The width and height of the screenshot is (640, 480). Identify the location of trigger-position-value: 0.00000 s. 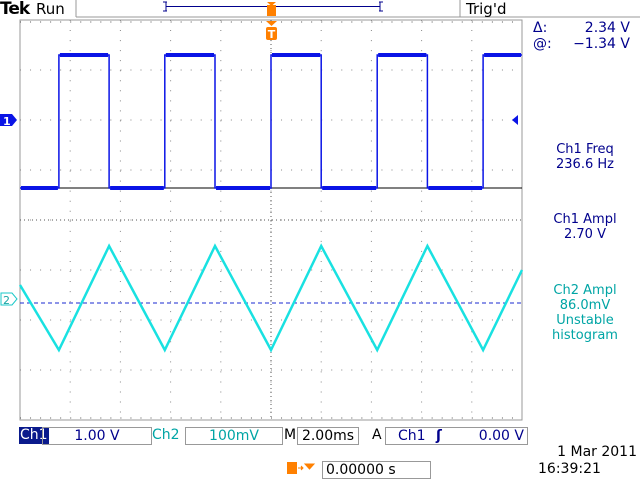
(376, 470).